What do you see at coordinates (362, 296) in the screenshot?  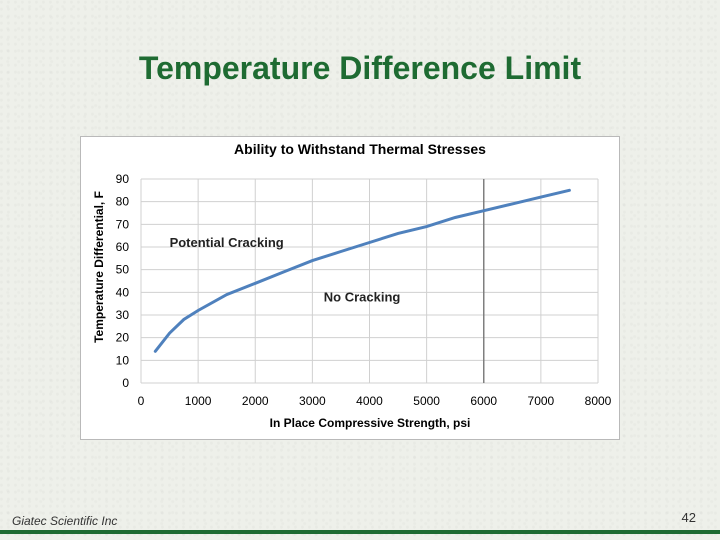 I see `annotation-label: No Cracking` at bounding box center [362, 296].